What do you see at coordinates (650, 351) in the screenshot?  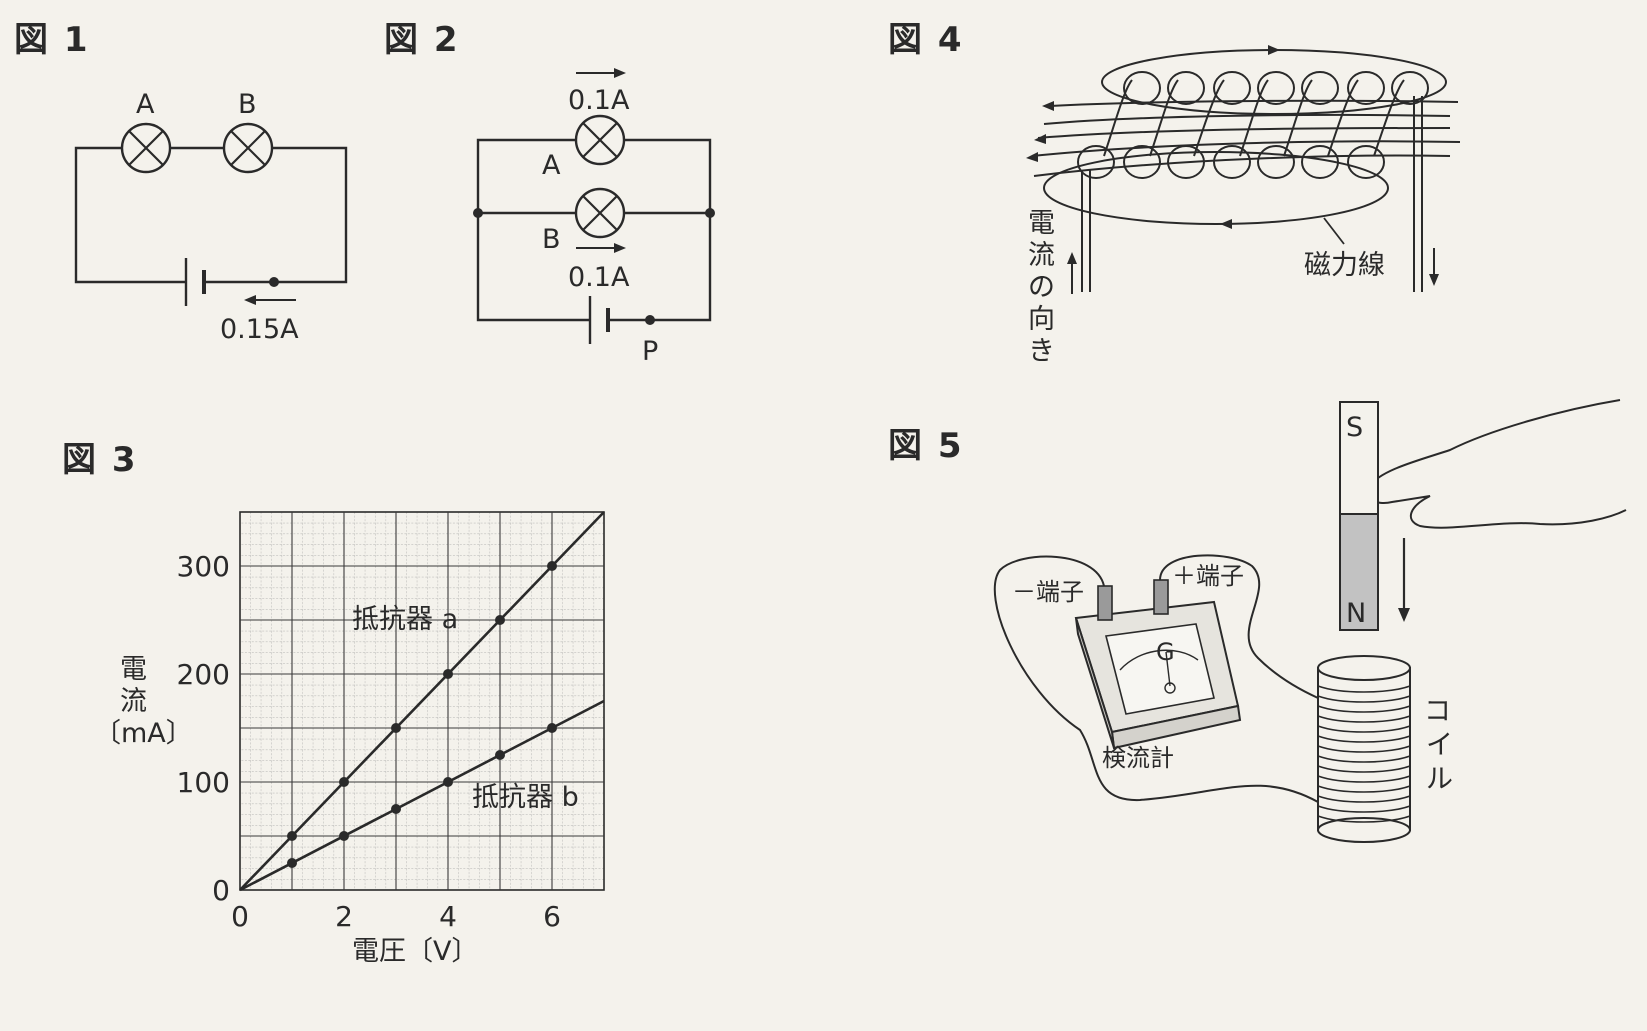 I see `fig2-label-p: P` at bounding box center [650, 351].